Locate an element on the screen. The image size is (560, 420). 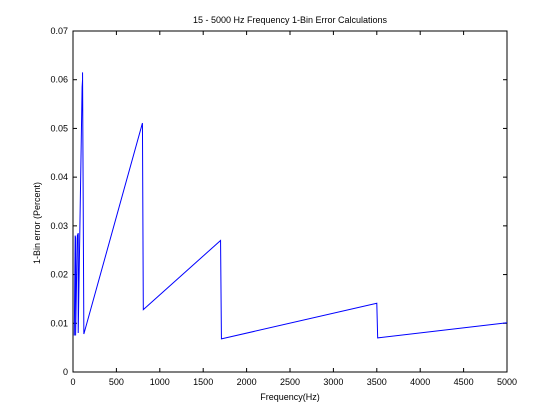
y-tick-label: 0.03 is located at coordinates (59, 226).